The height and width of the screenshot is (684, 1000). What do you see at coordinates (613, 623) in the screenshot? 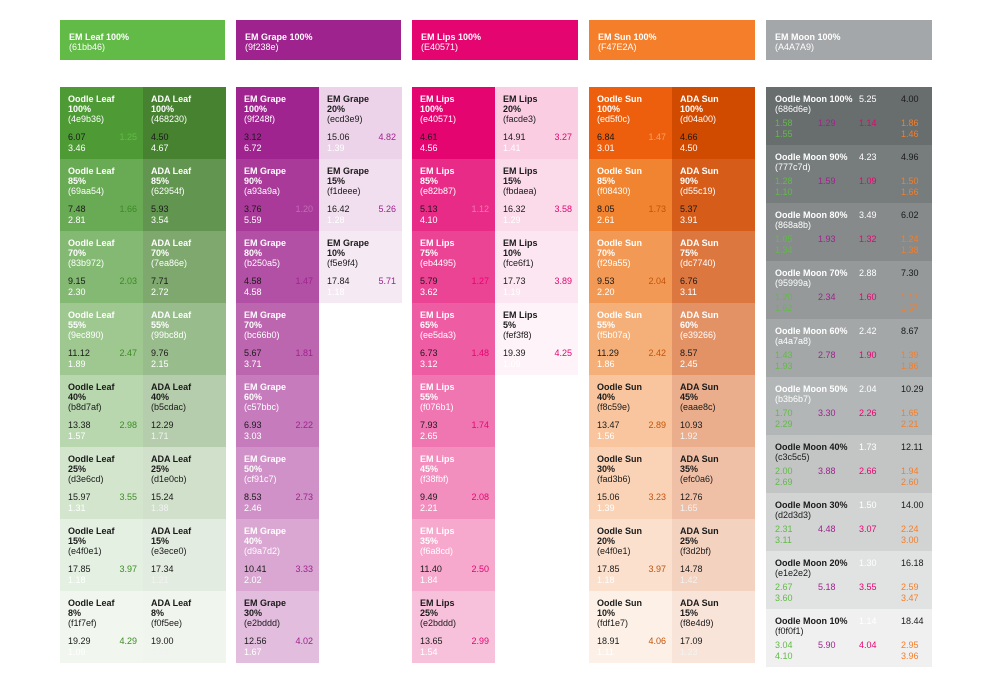
I see `swatch-hex: (fdf1e7)` at bounding box center [613, 623].